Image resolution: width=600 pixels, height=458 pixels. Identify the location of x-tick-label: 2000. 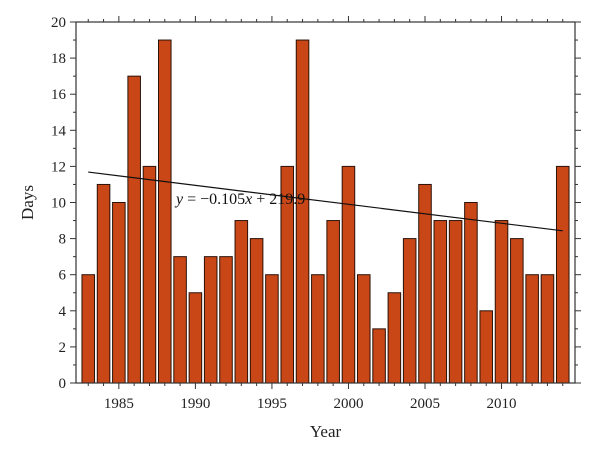
(348, 404).